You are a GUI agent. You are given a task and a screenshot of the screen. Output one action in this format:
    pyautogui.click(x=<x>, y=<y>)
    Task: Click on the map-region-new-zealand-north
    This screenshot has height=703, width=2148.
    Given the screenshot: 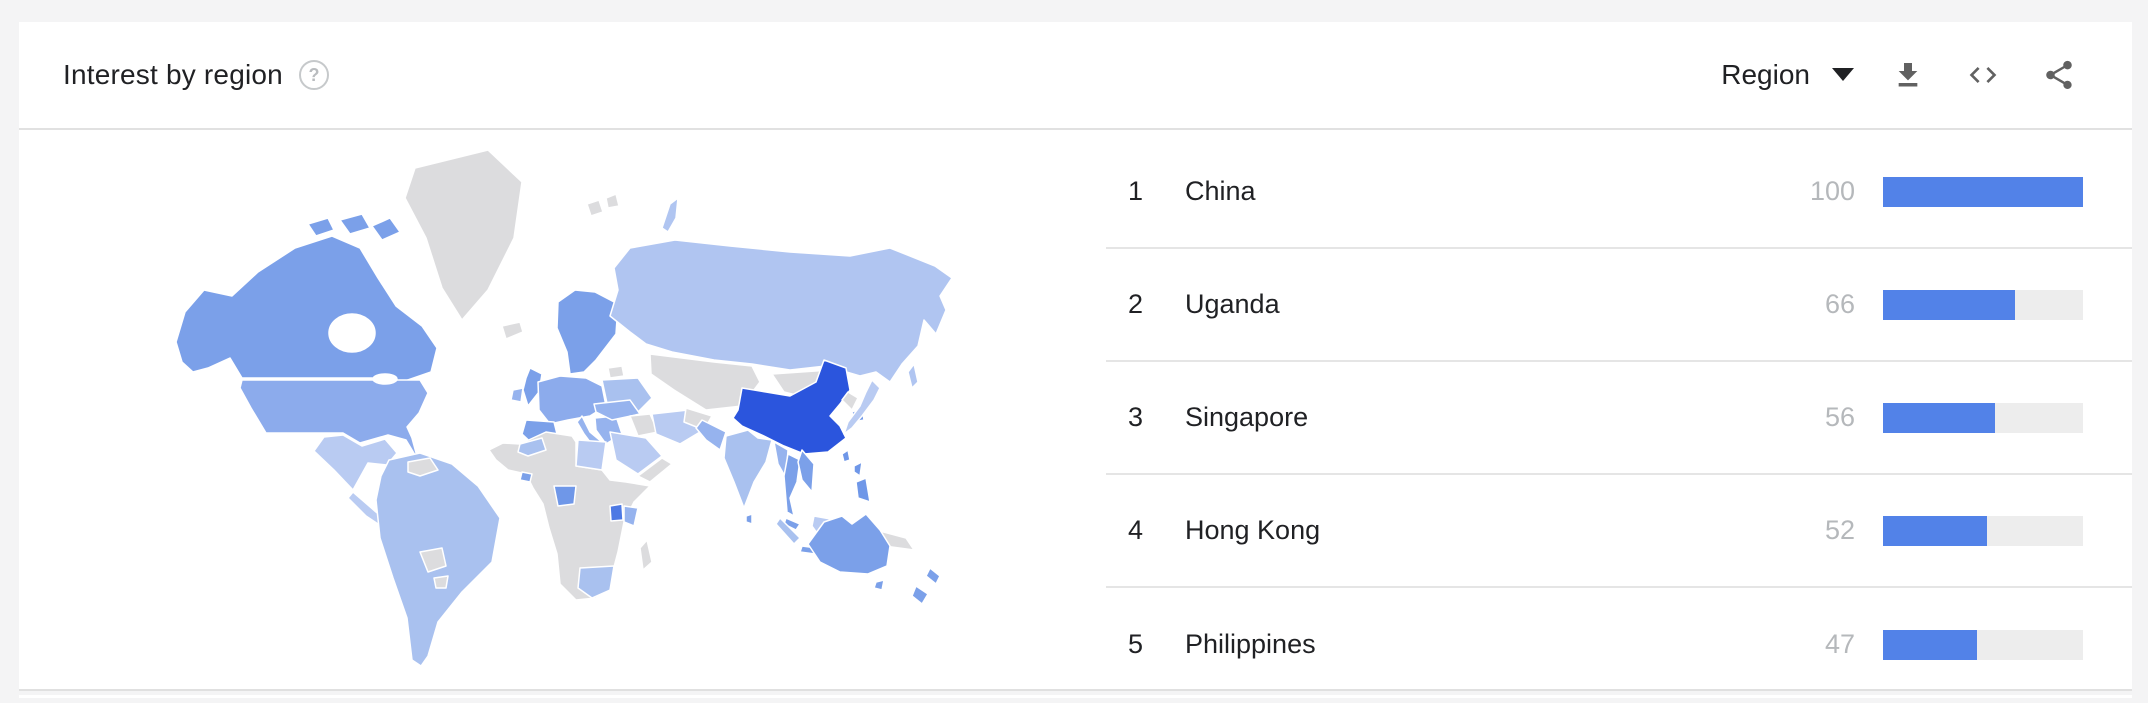 What is the action you would take?
    pyautogui.click(x=933, y=576)
    